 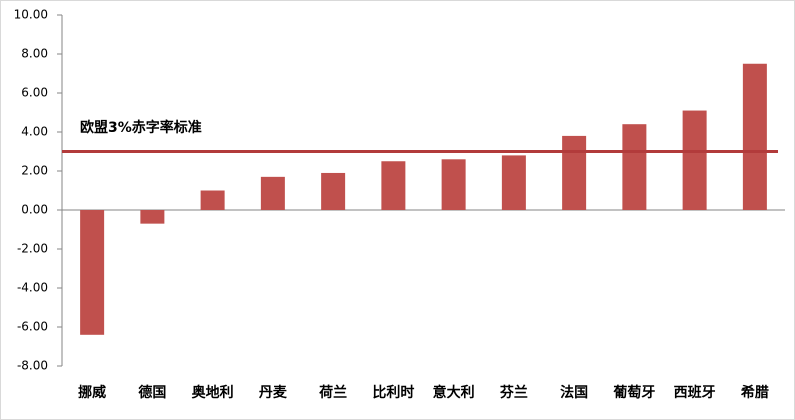 What do you see at coordinates (152, 392) in the screenshot?
I see `x-tick-label: 德国` at bounding box center [152, 392].